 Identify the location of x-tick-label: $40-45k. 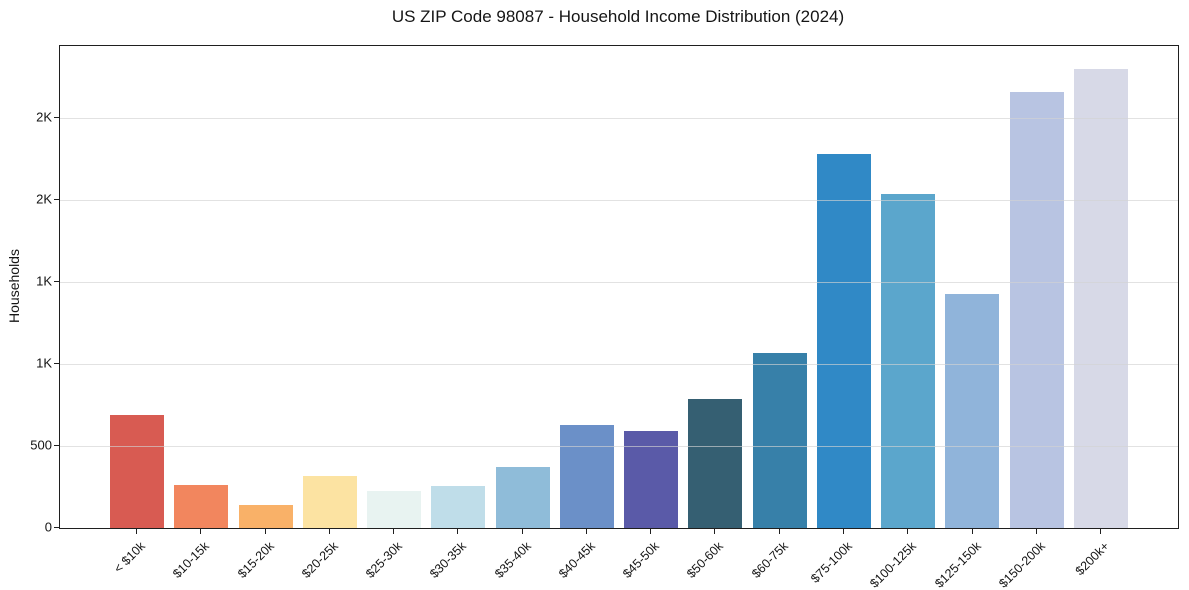
(576, 560).